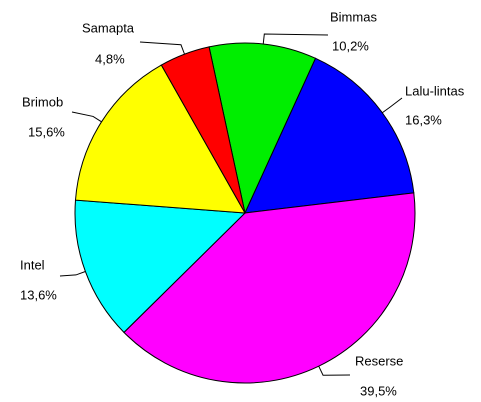  Describe the element at coordinates (350, 45) in the screenshot. I see `slice-value-label: 10,2%` at that location.